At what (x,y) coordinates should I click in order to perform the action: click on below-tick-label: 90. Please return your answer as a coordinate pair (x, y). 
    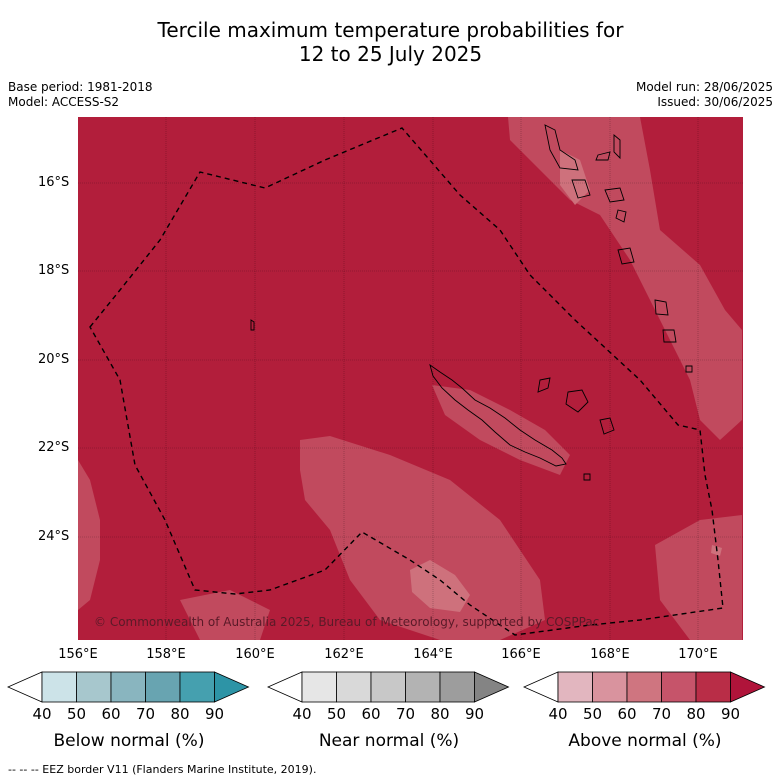
    Looking at the image, I should click on (214, 714).